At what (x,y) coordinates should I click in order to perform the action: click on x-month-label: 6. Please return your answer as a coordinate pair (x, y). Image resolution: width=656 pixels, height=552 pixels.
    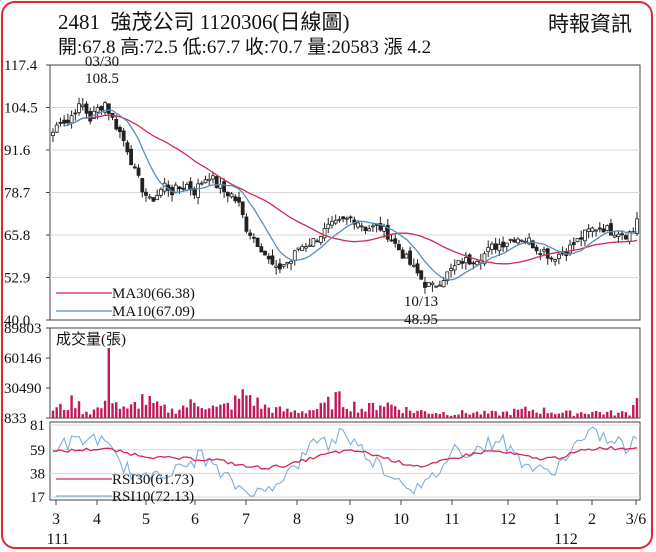
    Looking at the image, I should click on (195, 519).